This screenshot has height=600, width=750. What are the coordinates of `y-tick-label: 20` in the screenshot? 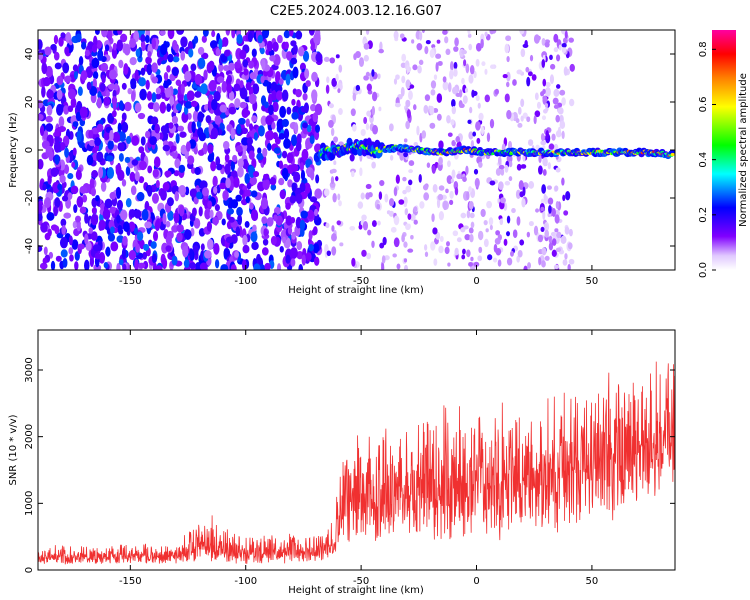 It's located at (29, 102).